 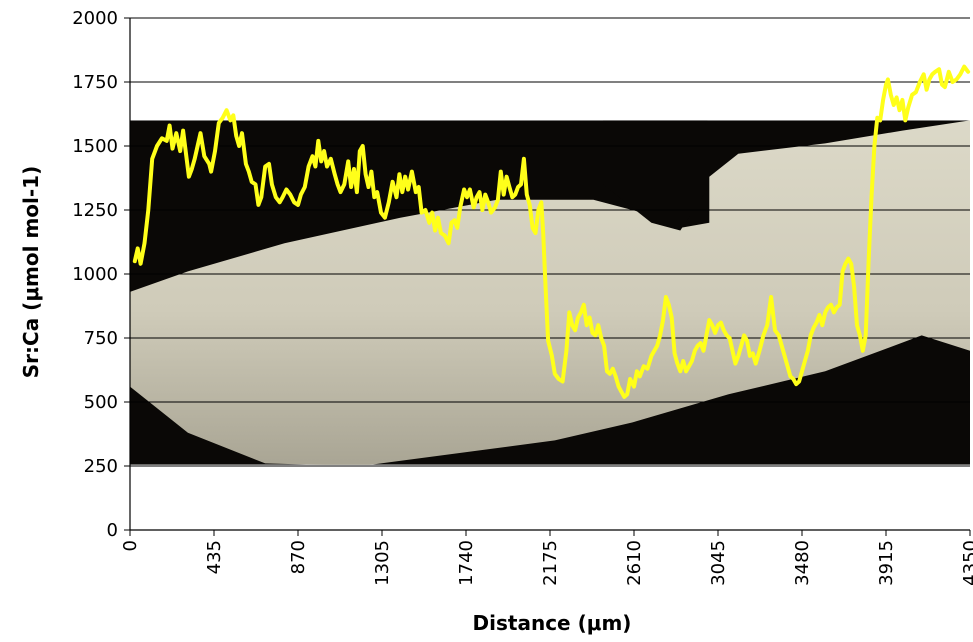 What do you see at coordinates (382, 563) in the screenshot?
I see `x-tick-label: 1305` at bounding box center [382, 563].